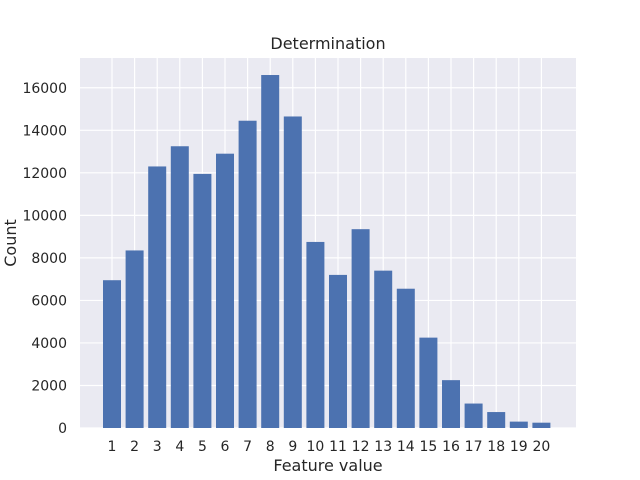 This screenshot has width=640, height=480. I want to click on x-tick-label: 9, so click(292, 447).